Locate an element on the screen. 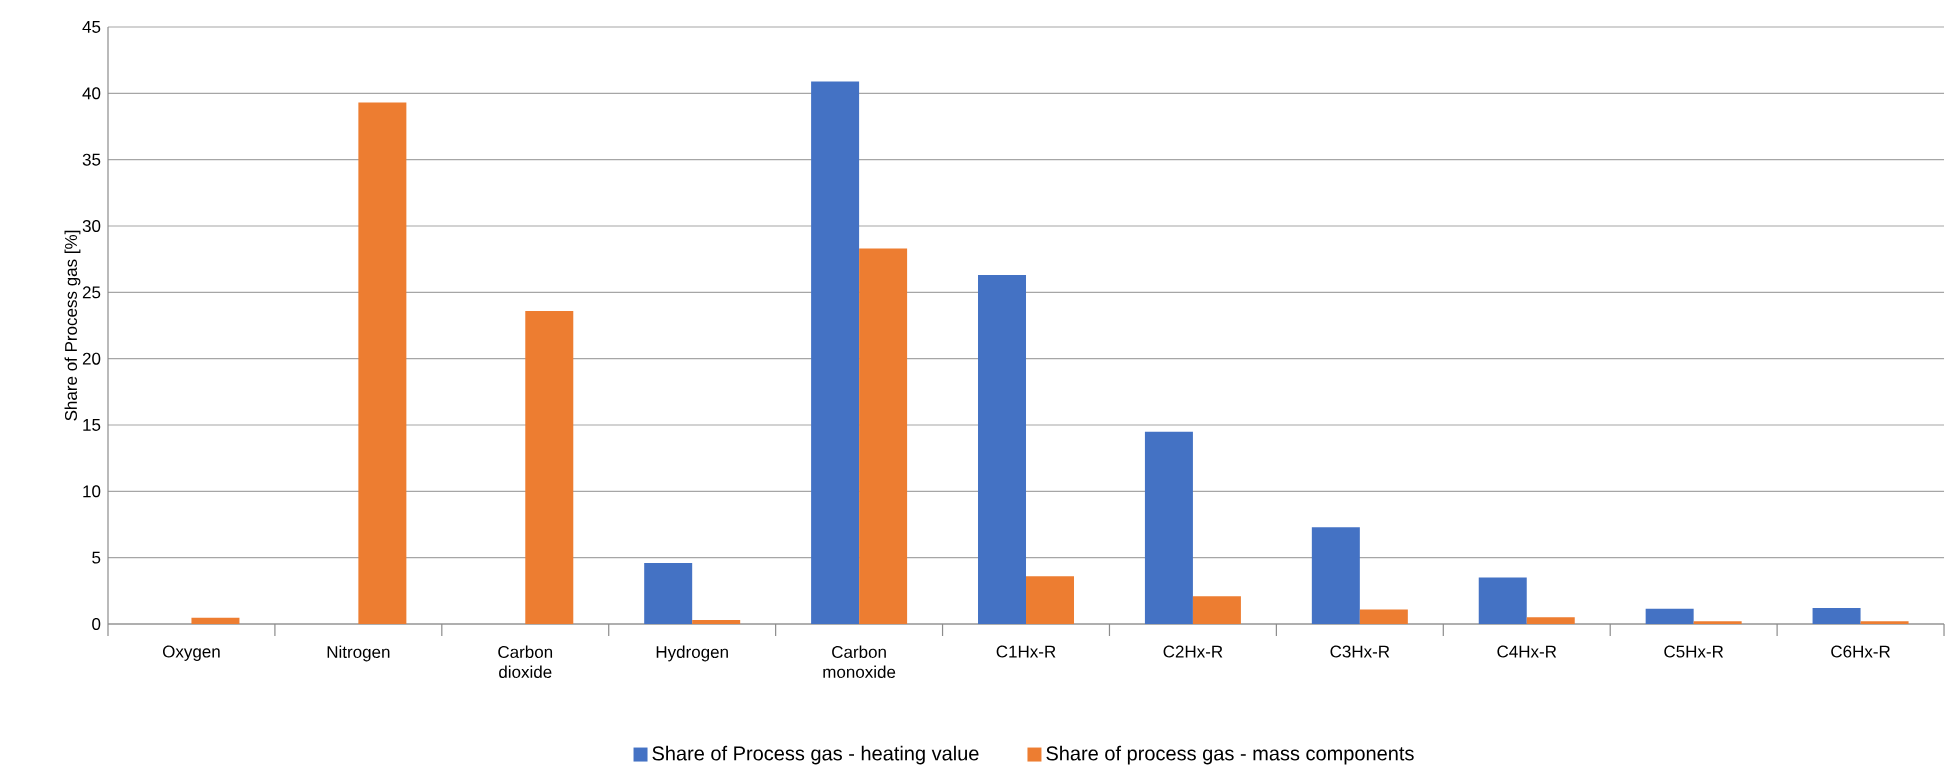  y-tick-label: 0 is located at coordinates (96, 624).